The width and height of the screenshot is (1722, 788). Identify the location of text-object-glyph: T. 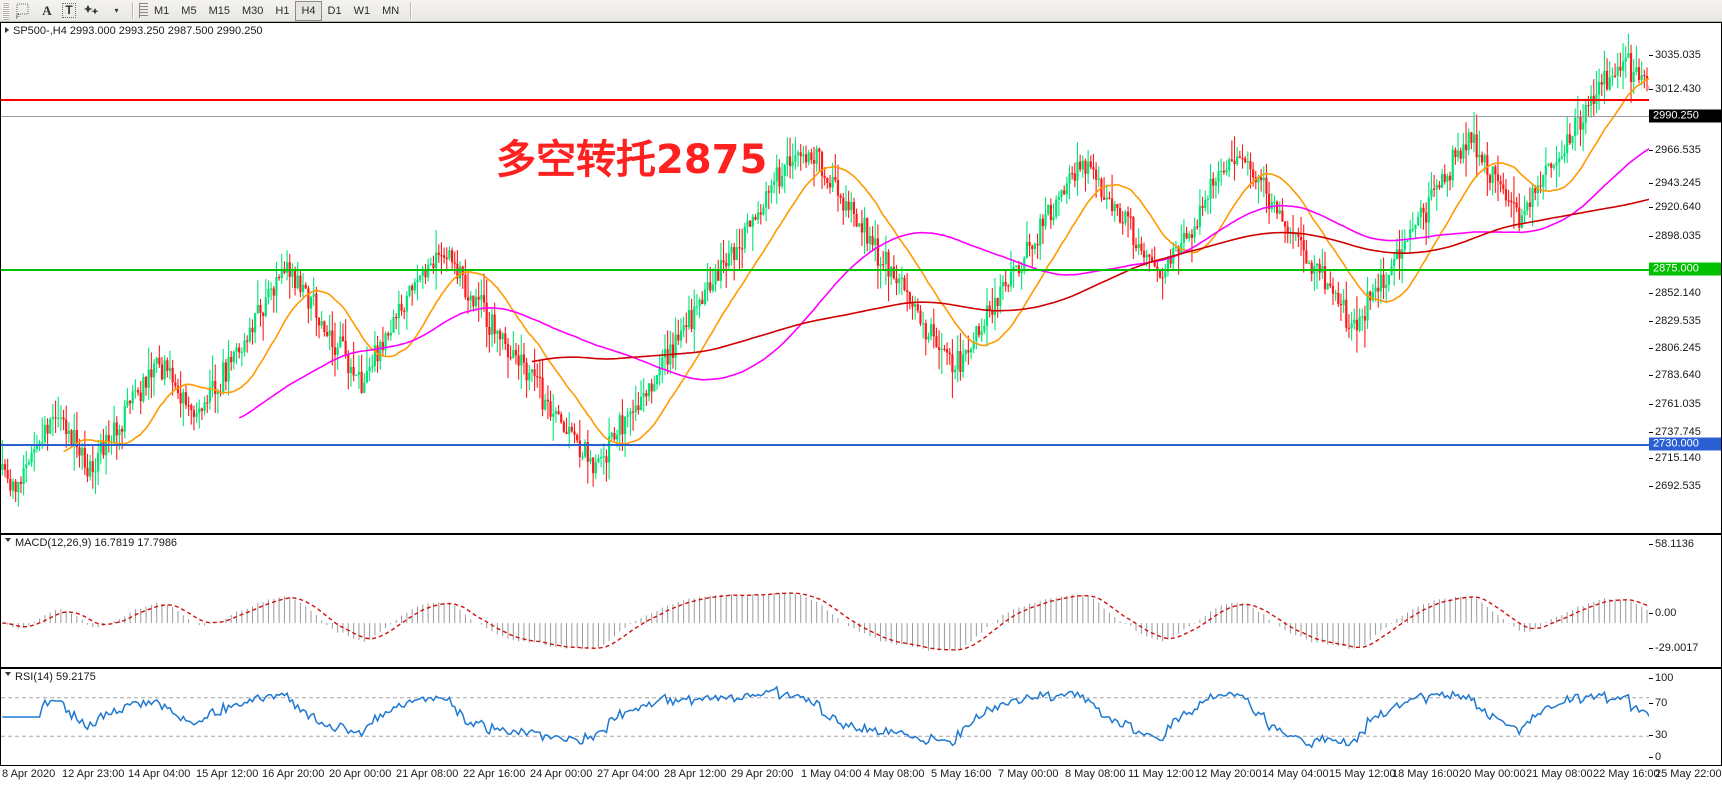
(69, 10).